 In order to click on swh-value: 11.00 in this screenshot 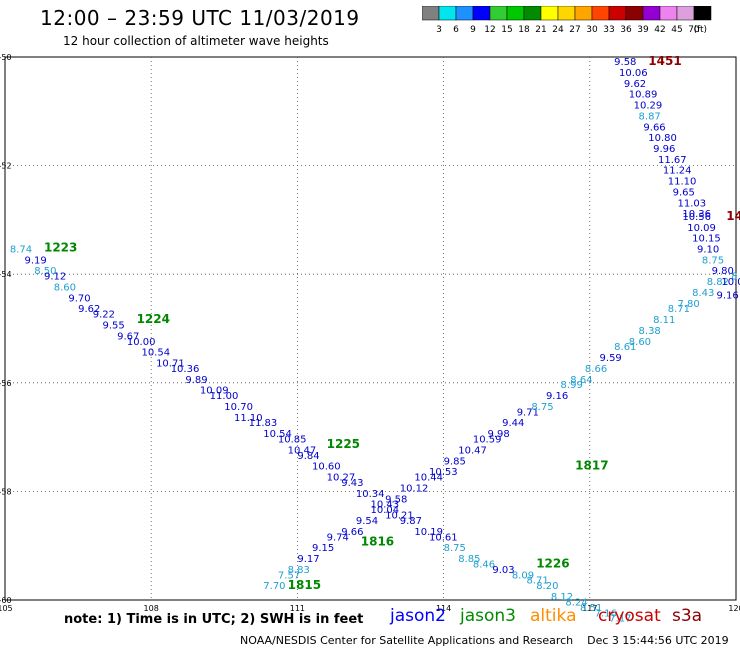, I will do `click(224, 396)`.